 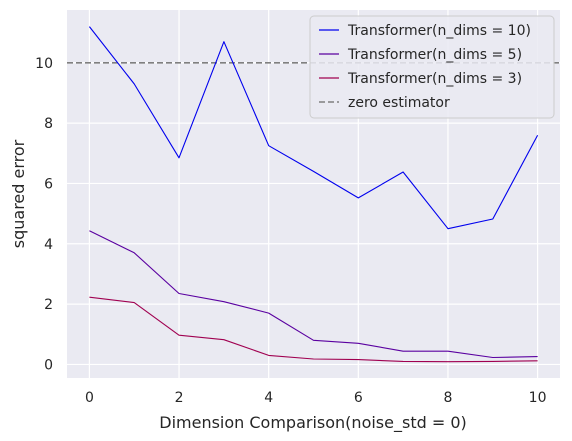 What do you see at coordinates (268, 398) in the screenshot?
I see `x-tick-label: 4` at bounding box center [268, 398].